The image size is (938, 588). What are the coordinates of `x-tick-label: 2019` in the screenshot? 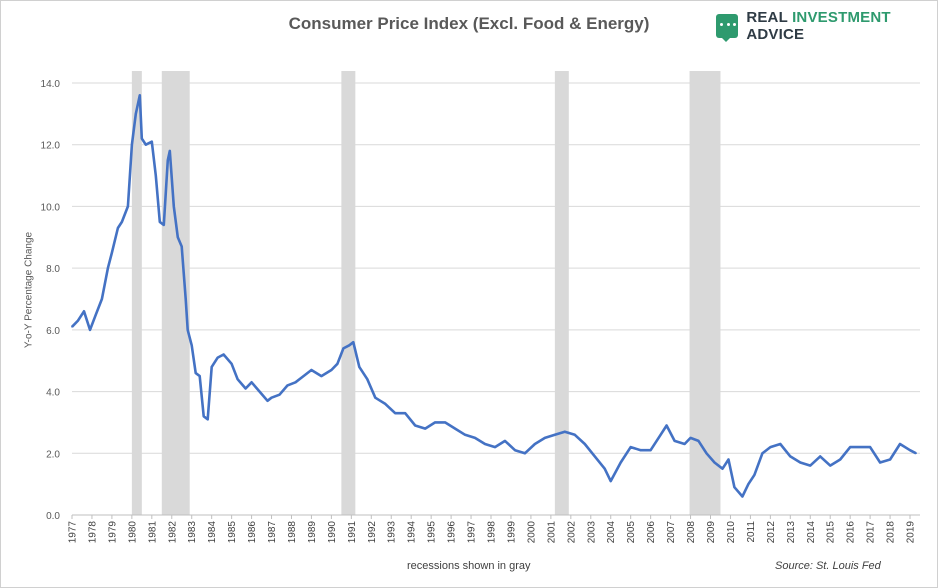 It's located at (911, 532).